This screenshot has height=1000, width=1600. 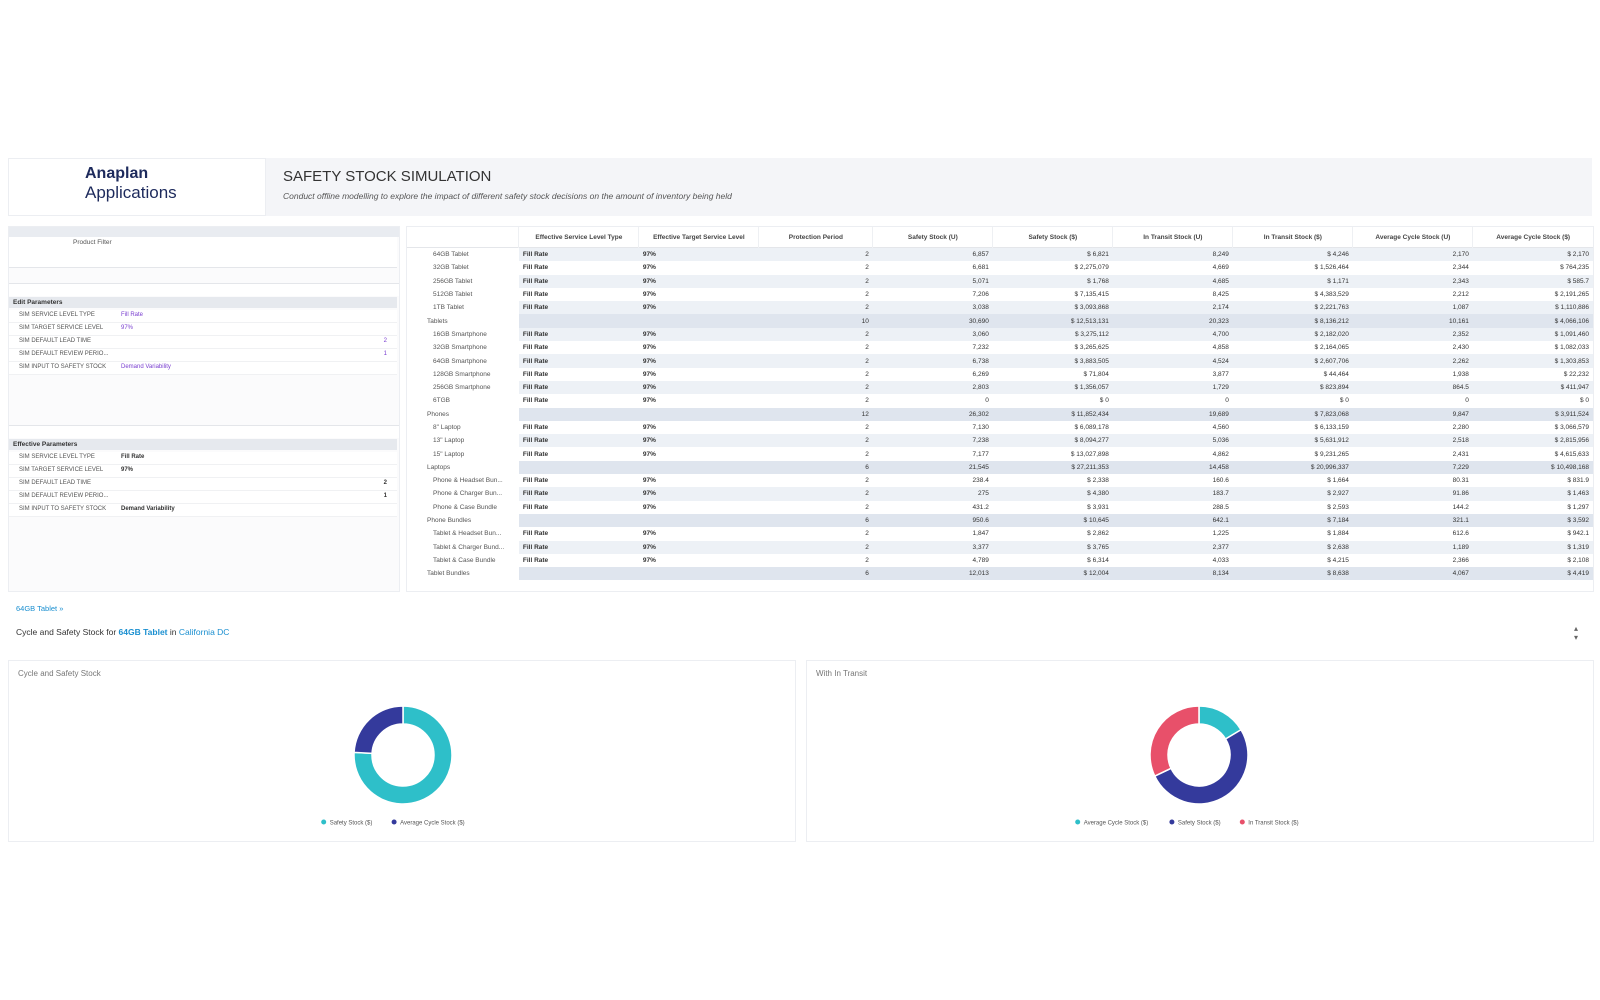 I want to click on cell: 6,269, so click(x=980, y=374).